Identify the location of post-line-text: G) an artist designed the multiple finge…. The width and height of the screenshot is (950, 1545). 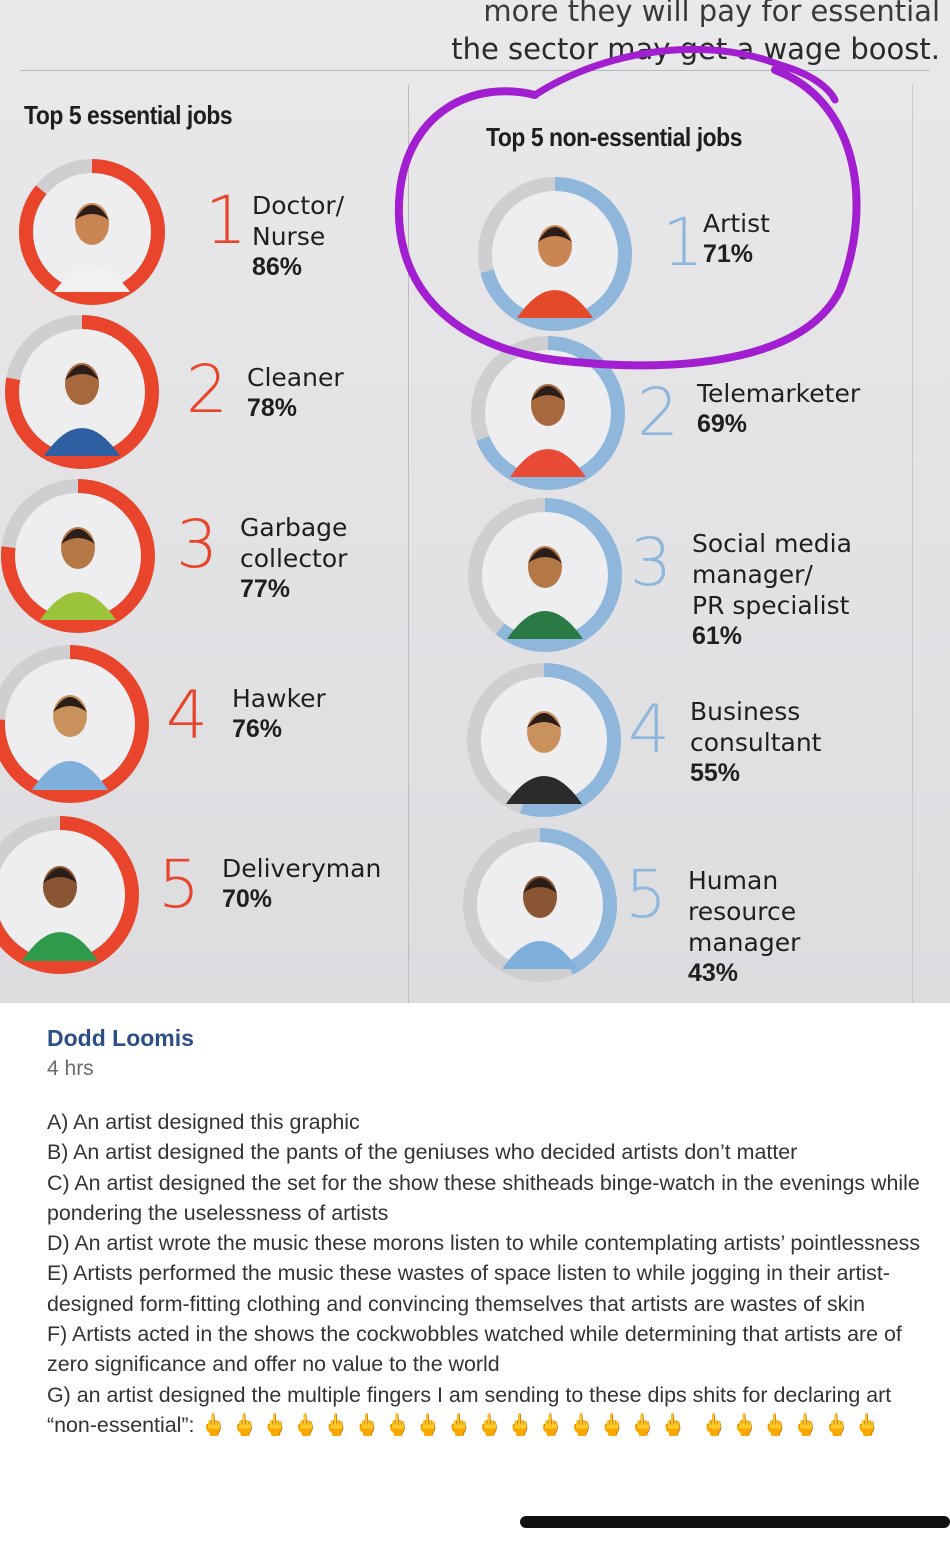
(469, 1409).